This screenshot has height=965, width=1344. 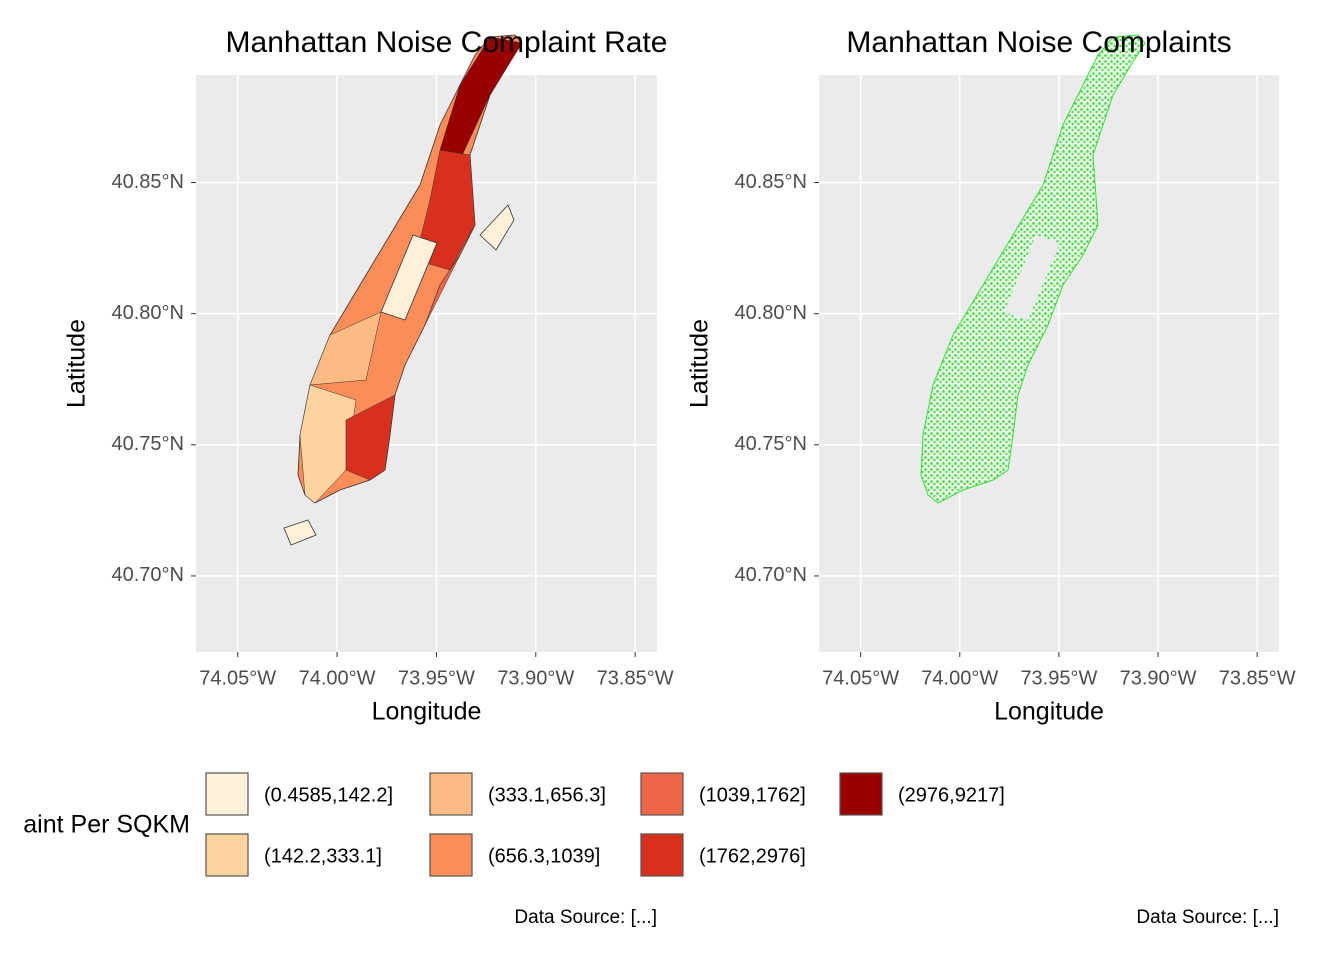 I want to click on legend-title: aint Per SQKM, so click(x=106, y=825).